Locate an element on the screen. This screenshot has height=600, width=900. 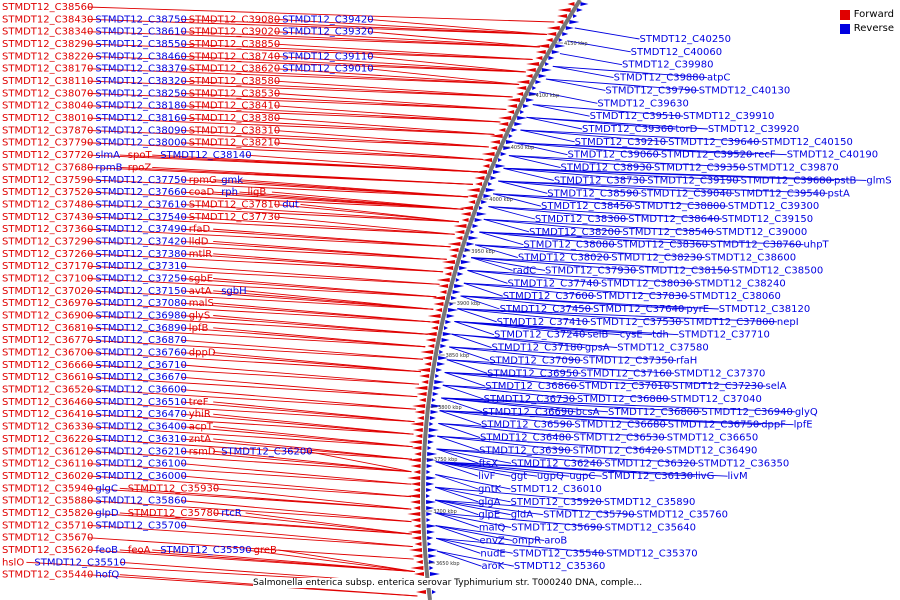
forward-gene-label: STMDT12_C38160 is located at coordinates (140, 118).